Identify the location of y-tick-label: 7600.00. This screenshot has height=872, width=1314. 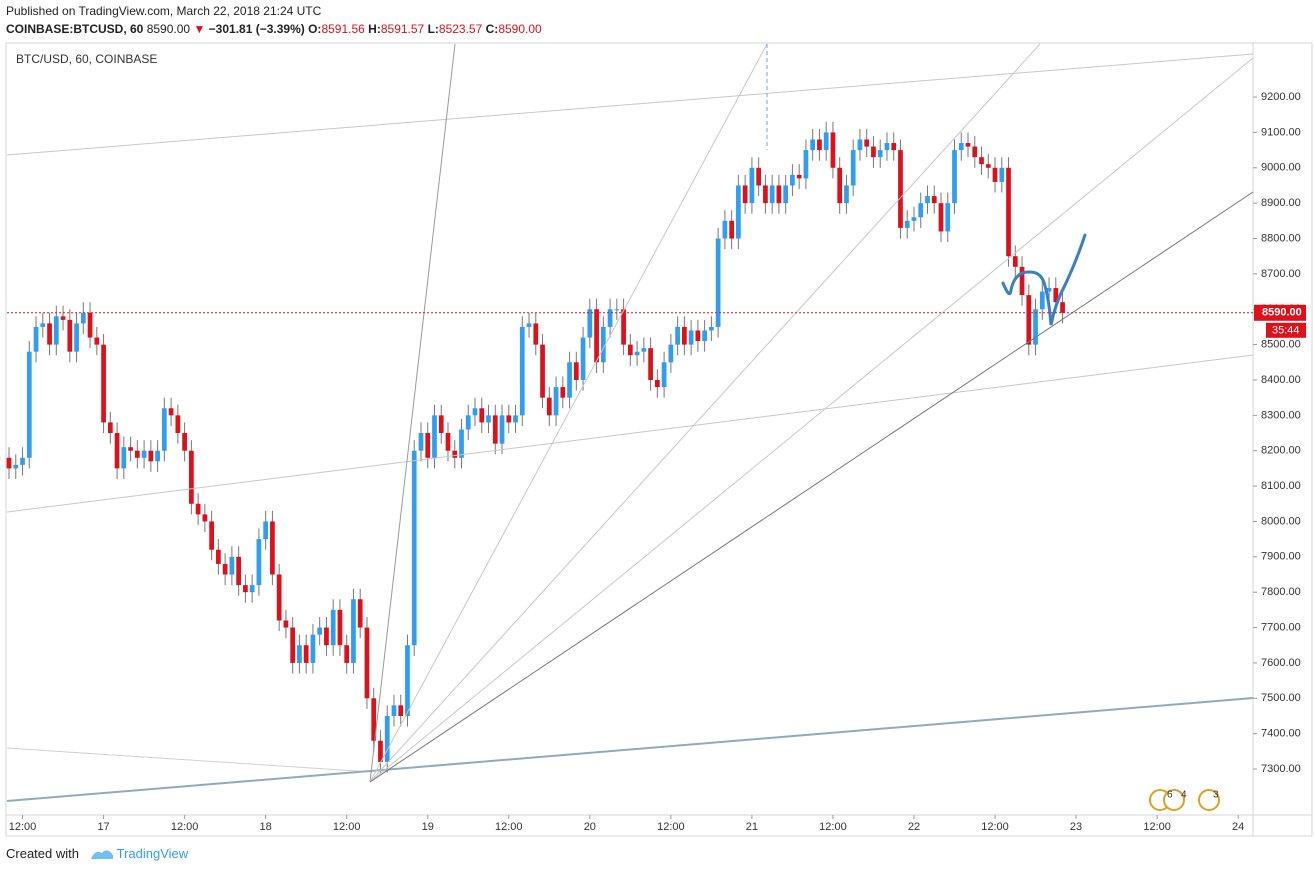
(1281, 663).